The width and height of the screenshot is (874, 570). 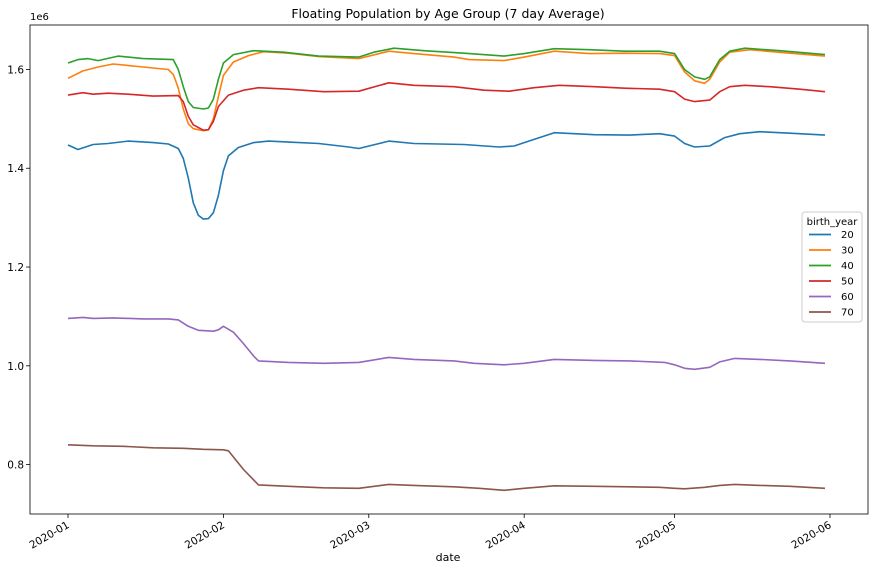 I want to click on x-tick-label: 2020-03, so click(x=350, y=535).